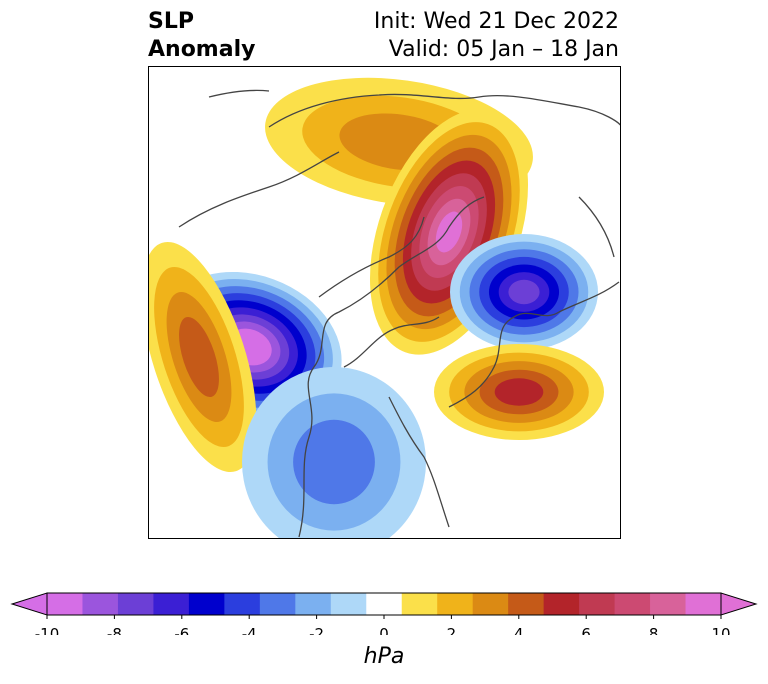 This screenshot has height=684, width=768. I want to click on colorbar-unit-label: hPa, so click(384, 656).